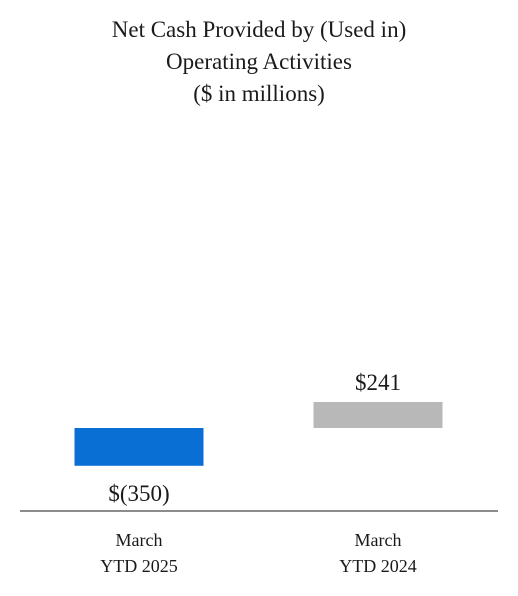 The image size is (518, 596). What do you see at coordinates (378, 566) in the screenshot?
I see `category-label-2-line-2: YTD 2024` at bounding box center [378, 566].